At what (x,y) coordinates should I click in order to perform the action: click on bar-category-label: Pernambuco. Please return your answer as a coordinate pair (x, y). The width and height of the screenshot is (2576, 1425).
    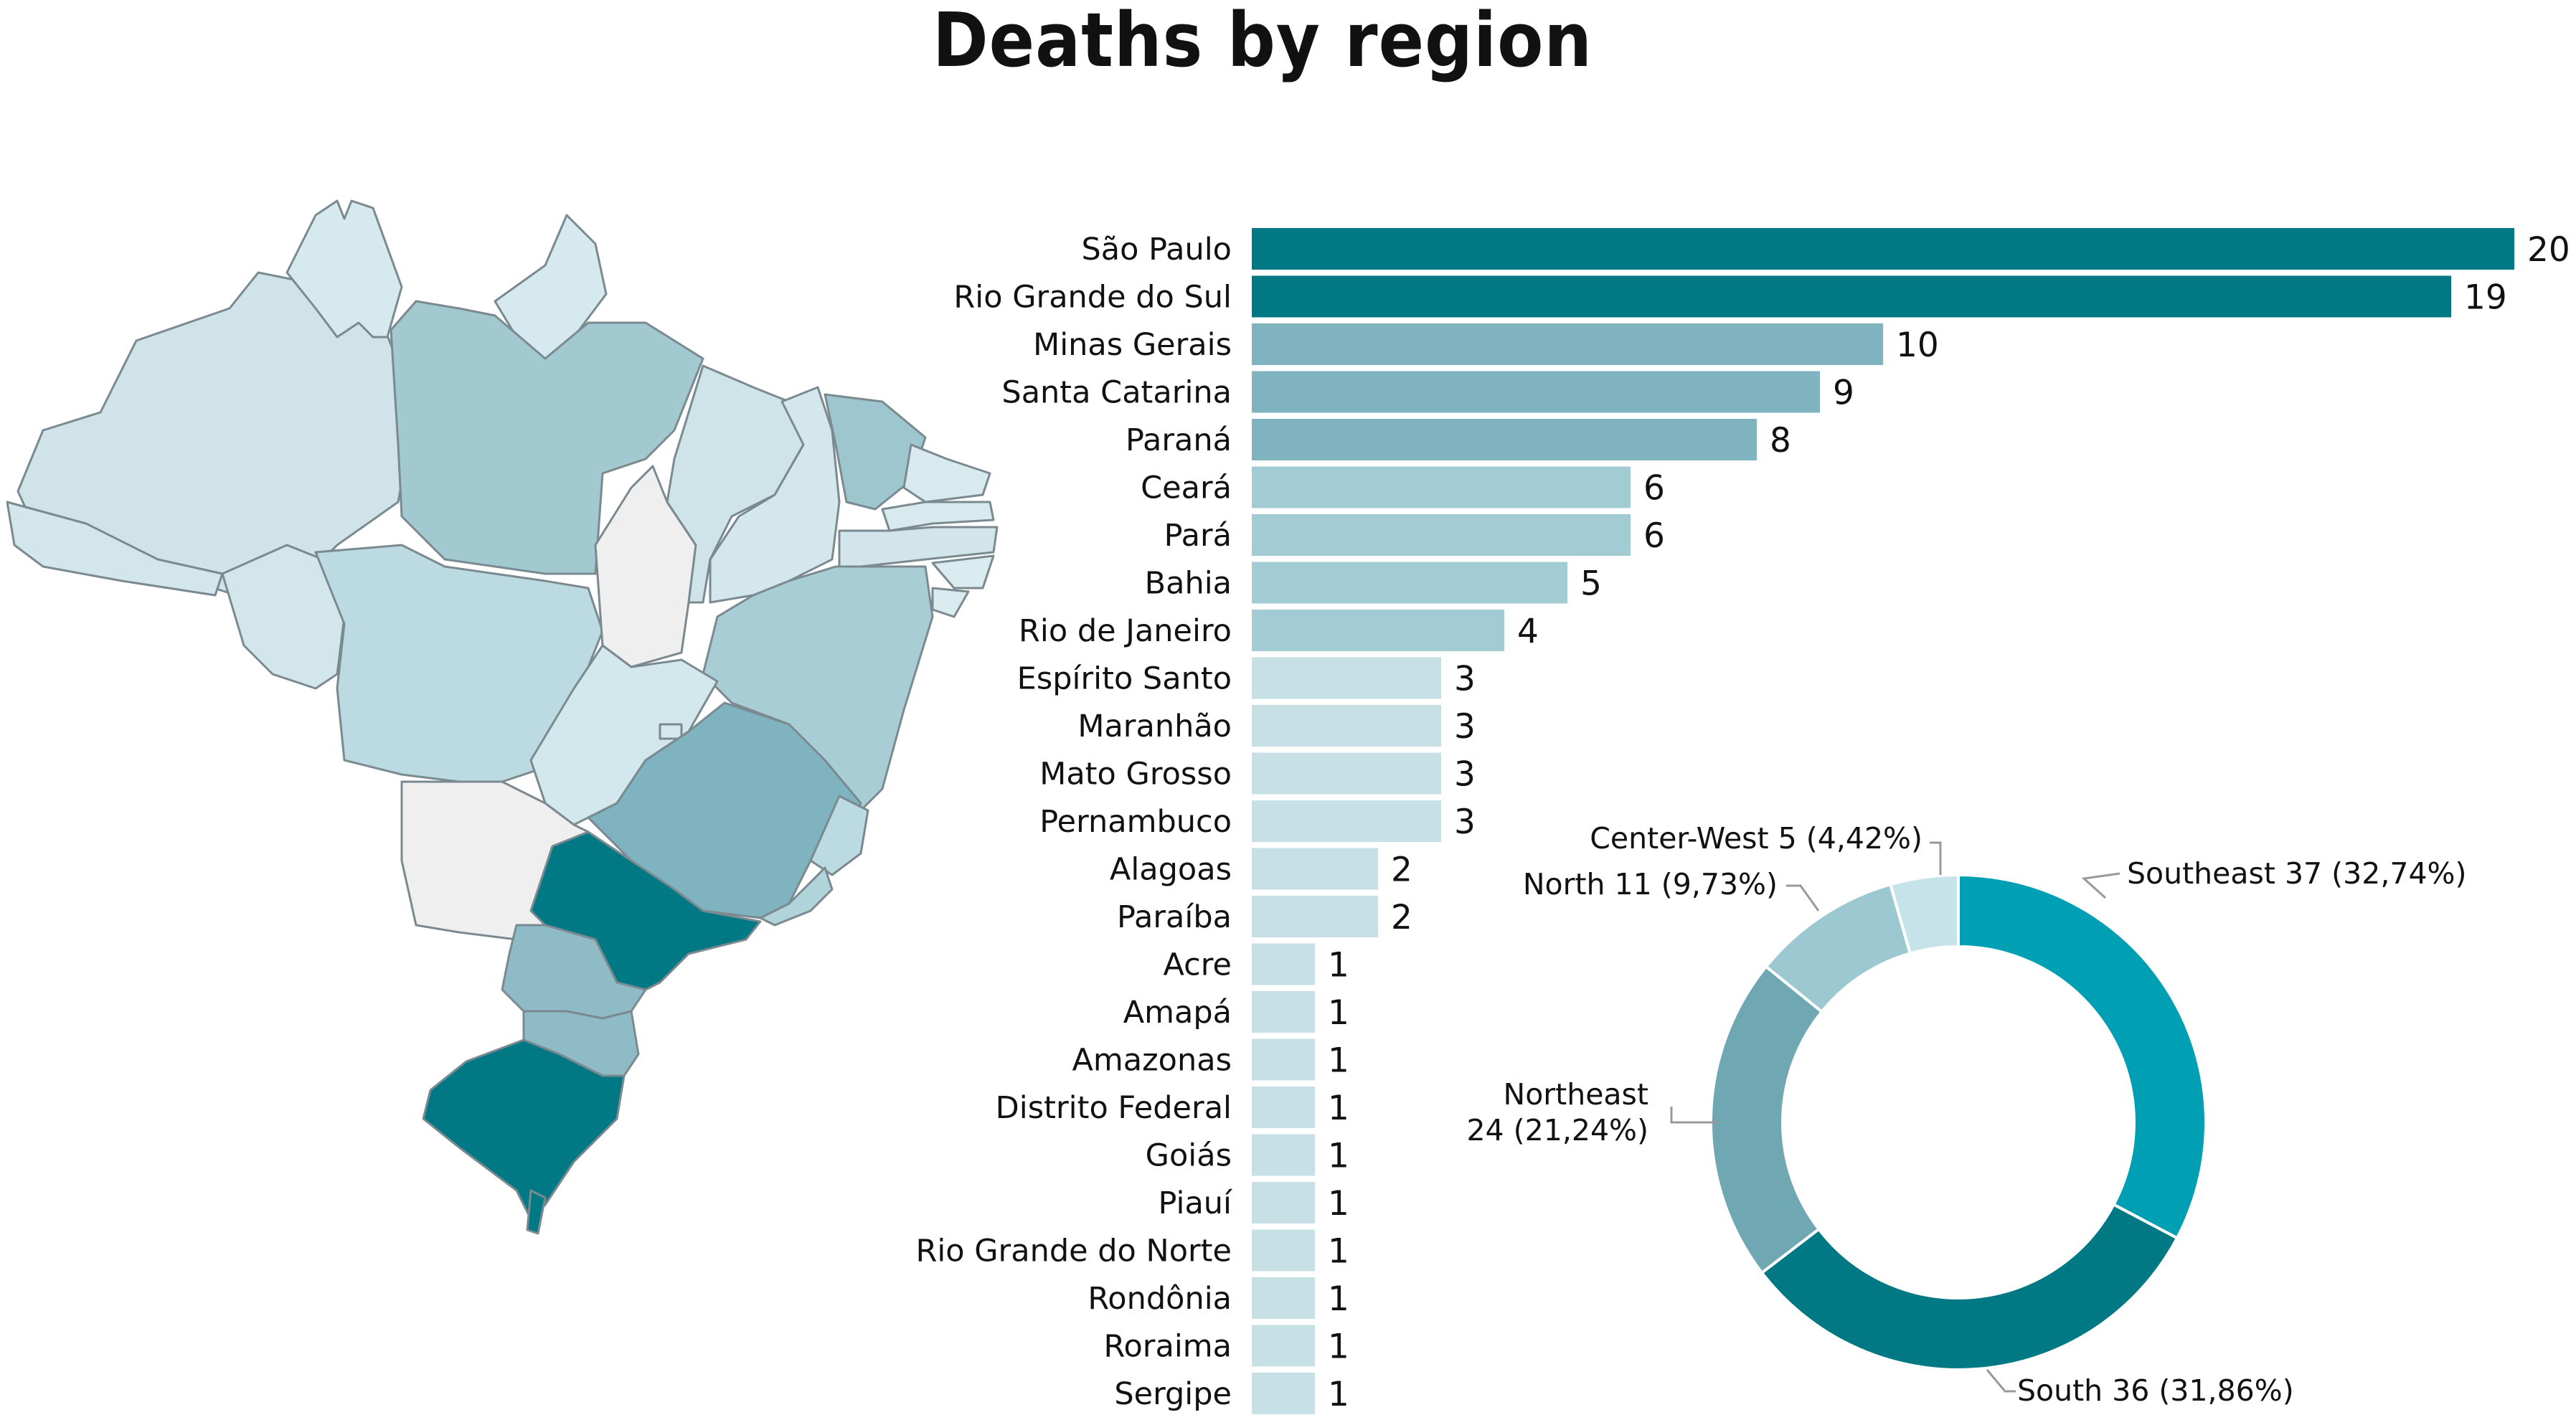
    Looking at the image, I should click on (1135, 822).